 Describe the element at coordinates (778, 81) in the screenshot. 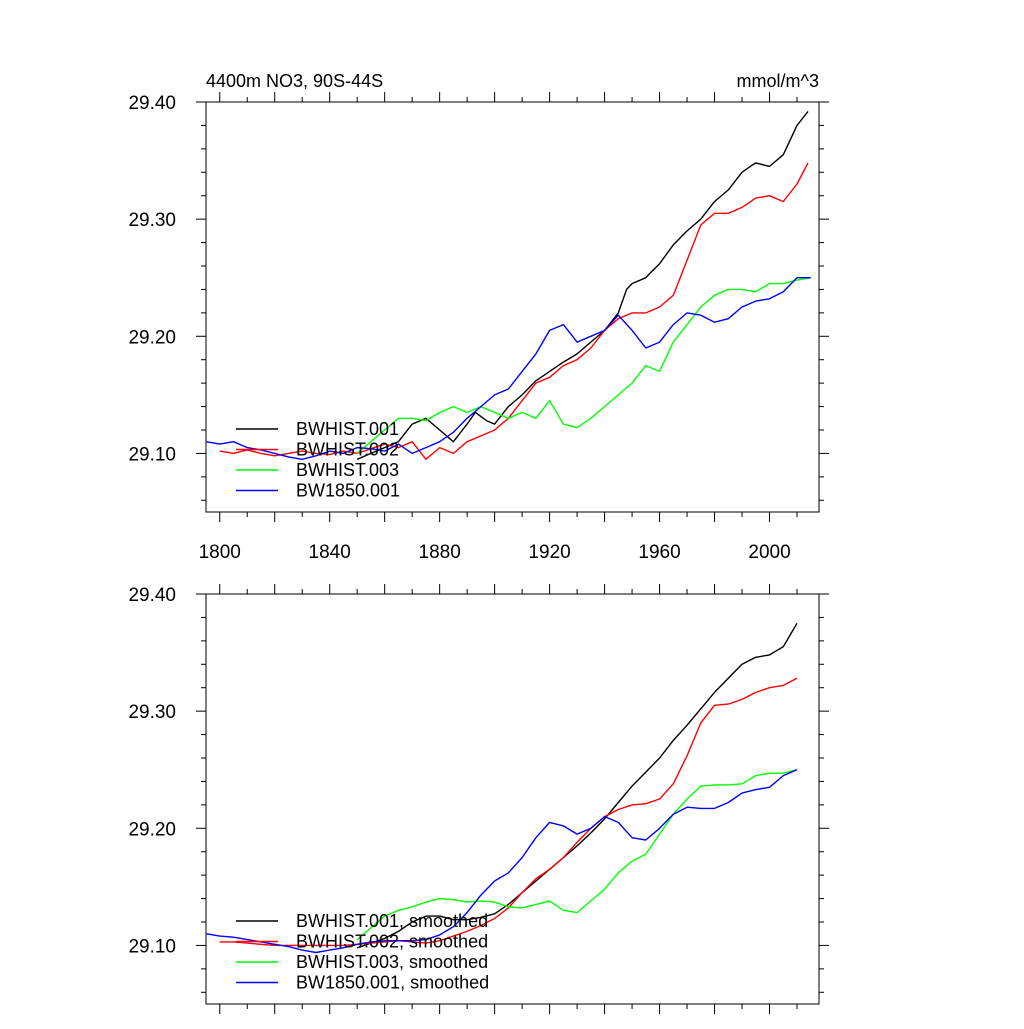

I see `units-label: mmol/m^3` at that location.